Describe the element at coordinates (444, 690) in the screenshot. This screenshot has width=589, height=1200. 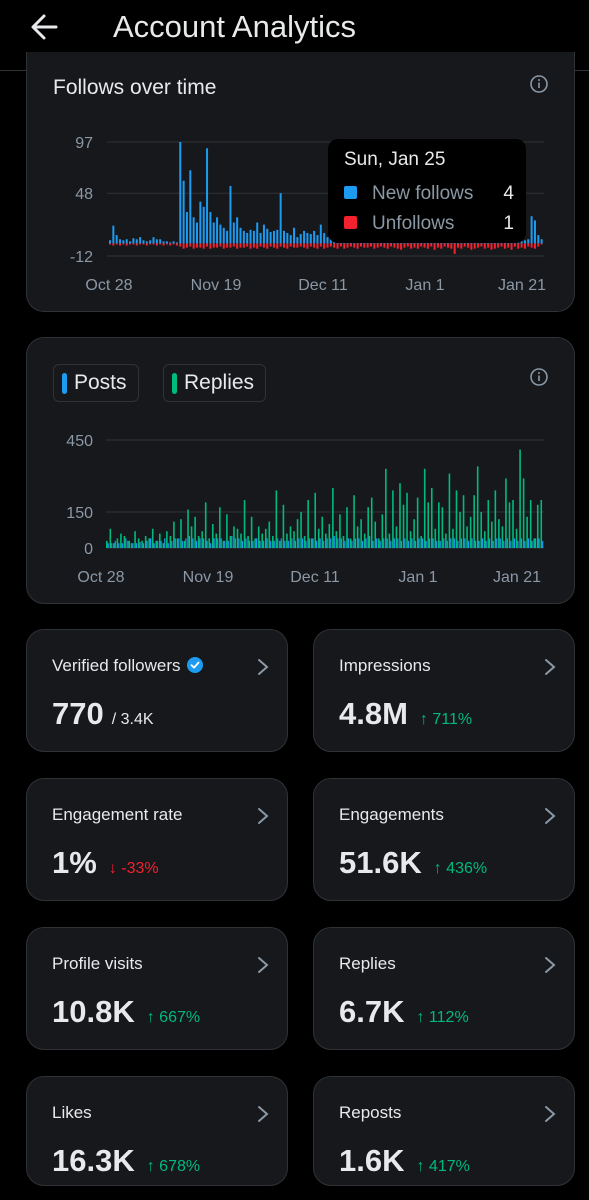
I see `stat-tile-impressions: Impressions 4.8M ↑ 711%` at that location.